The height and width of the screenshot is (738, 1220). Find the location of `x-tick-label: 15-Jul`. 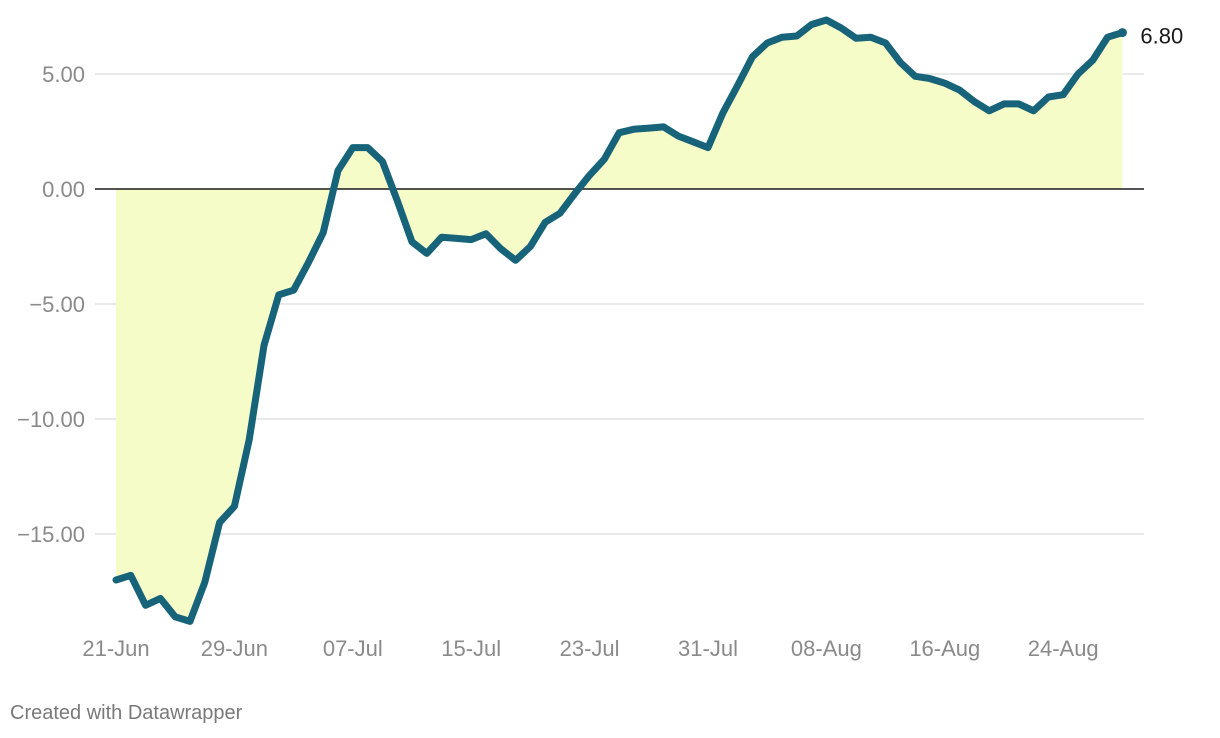

x-tick-label: 15-Jul is located at coordinates (471, 648).